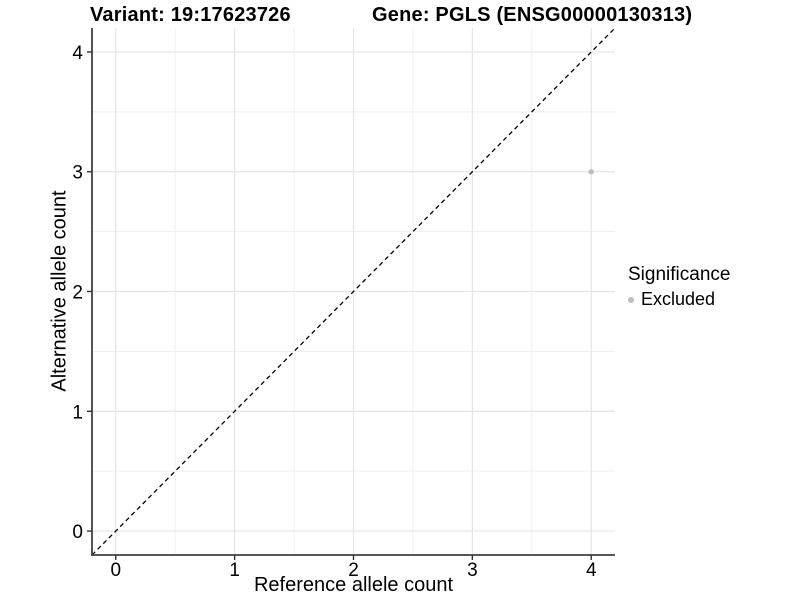 The width and height of the screenshot is (800, 600). Describe the element at coordinates (631, 299) in the screenshot. I see `legend-point-icon` at that location.